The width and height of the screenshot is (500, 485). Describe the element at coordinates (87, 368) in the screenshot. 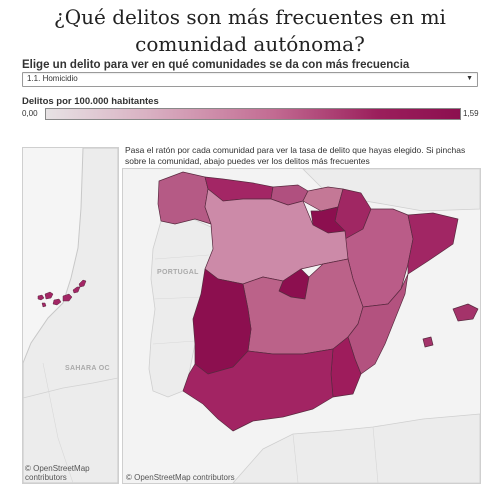

I see `map-label-sahara: SAHARA OC` at that location.